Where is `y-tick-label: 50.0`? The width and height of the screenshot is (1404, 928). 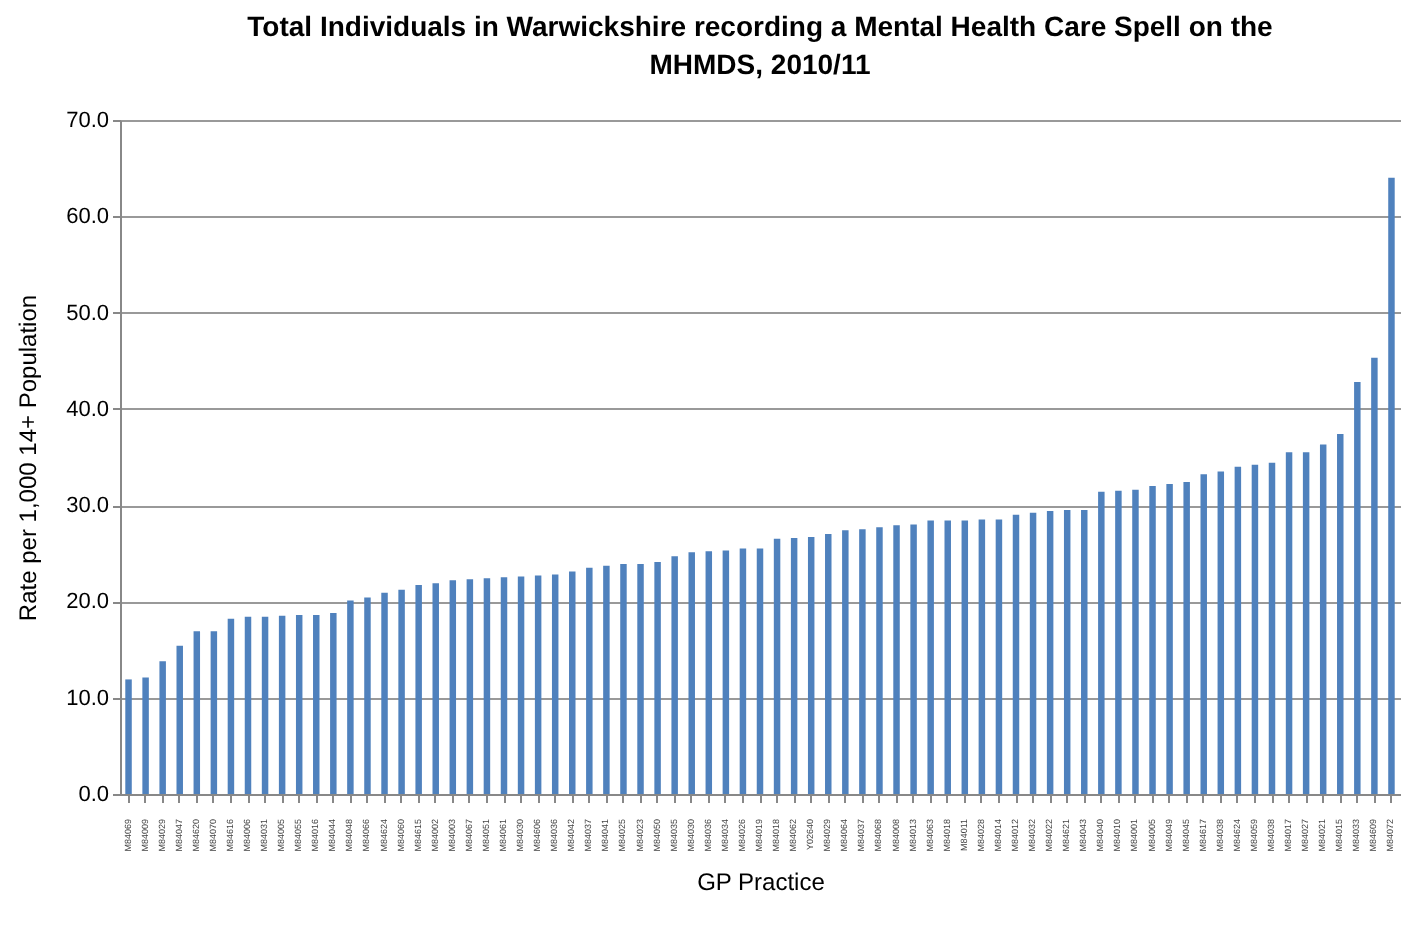
y-tick-label: 50.0 is located at coordinates (87, 313).